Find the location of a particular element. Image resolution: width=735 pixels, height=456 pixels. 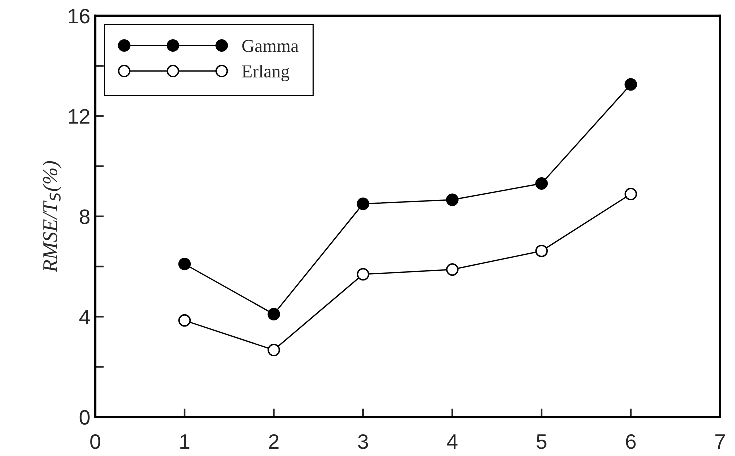

y-tick-label: 16 is located at coordinates (79, 16).